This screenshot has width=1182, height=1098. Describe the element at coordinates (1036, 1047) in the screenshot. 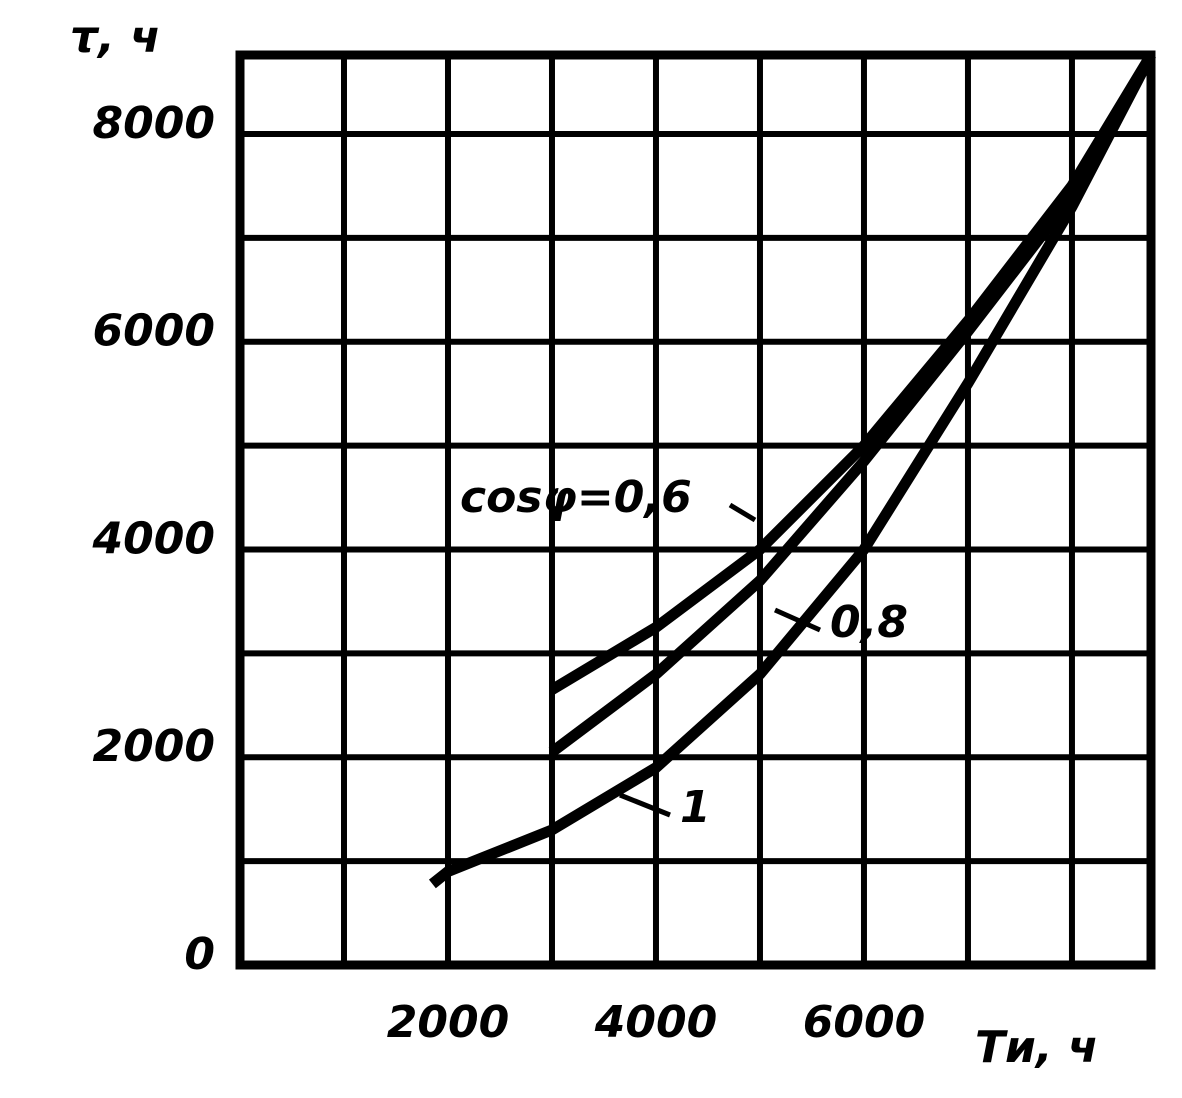

I see `x-axis-label: Tи, ч` at that location.